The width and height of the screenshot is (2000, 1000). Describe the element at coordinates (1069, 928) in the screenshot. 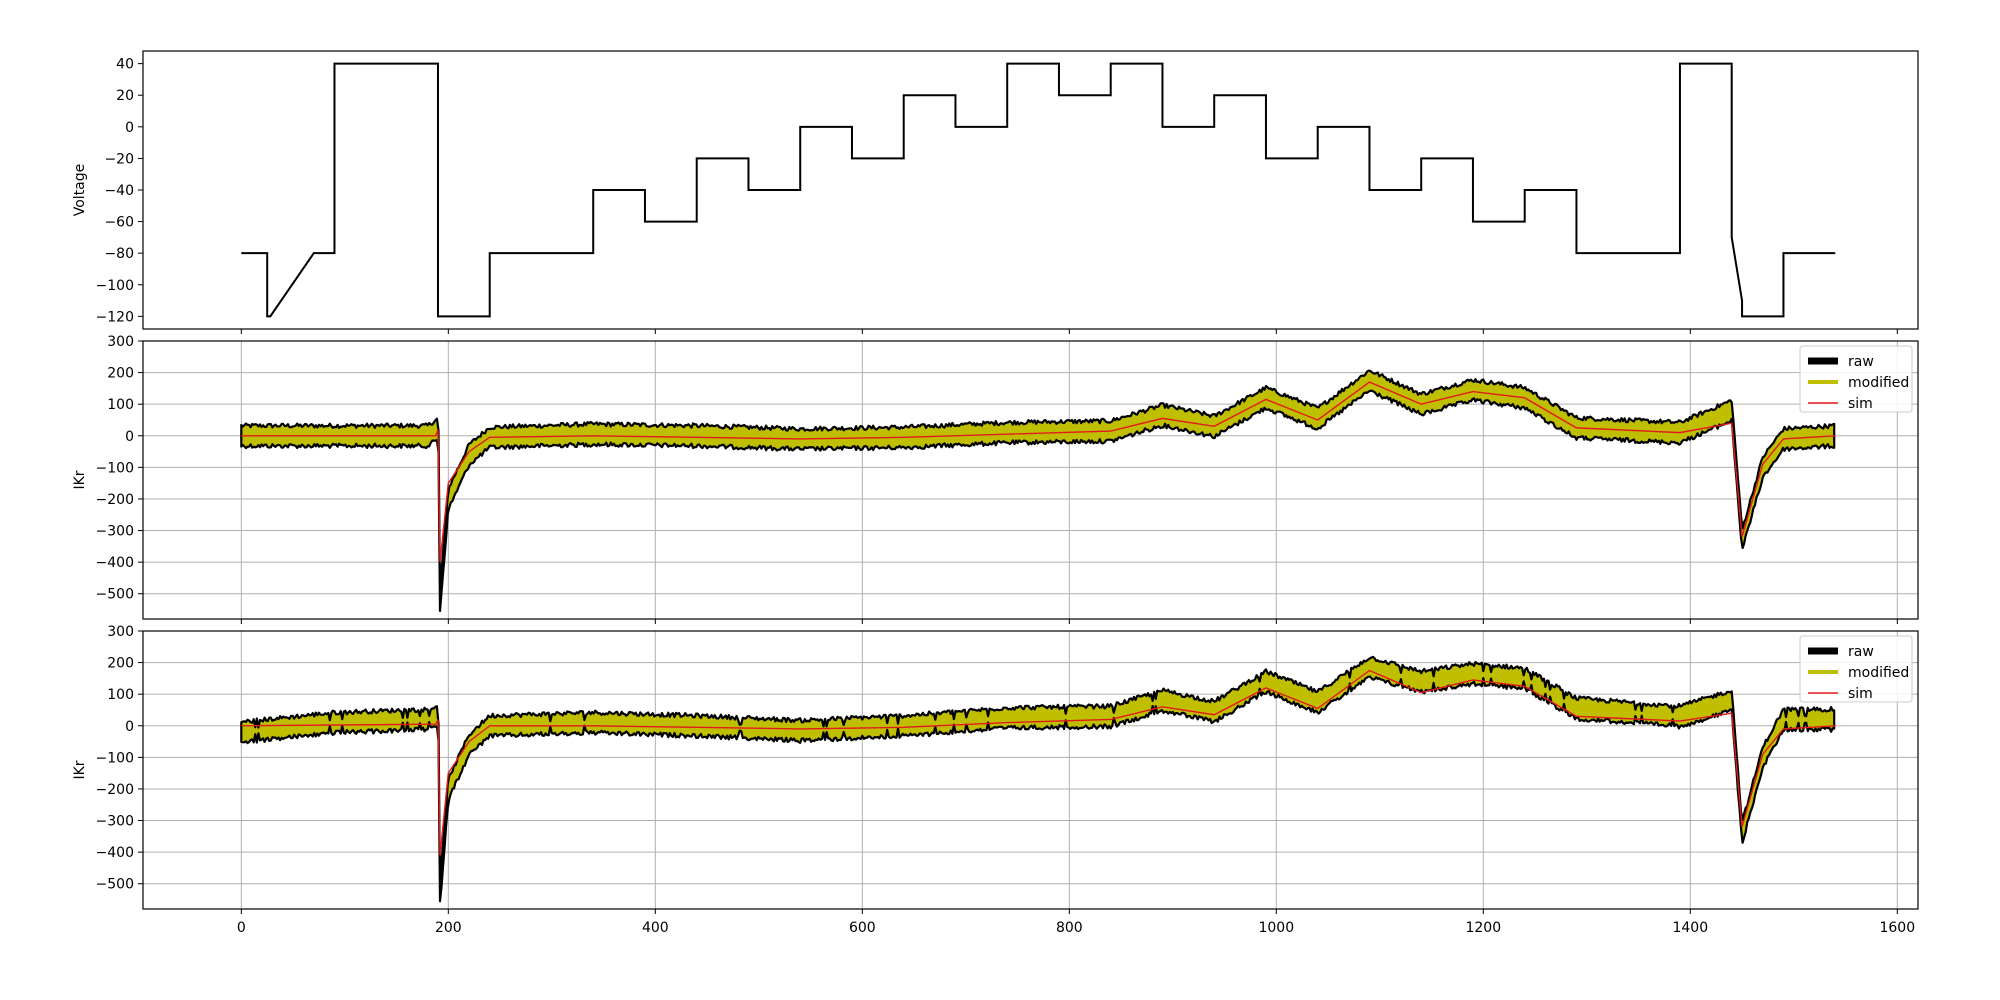

I see `x-tick-label: 800` at that location.